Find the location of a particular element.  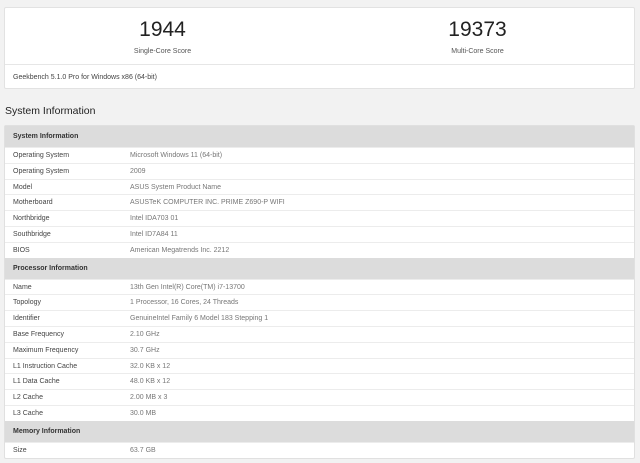

row-label: Size is located at coordinates (20, 450).